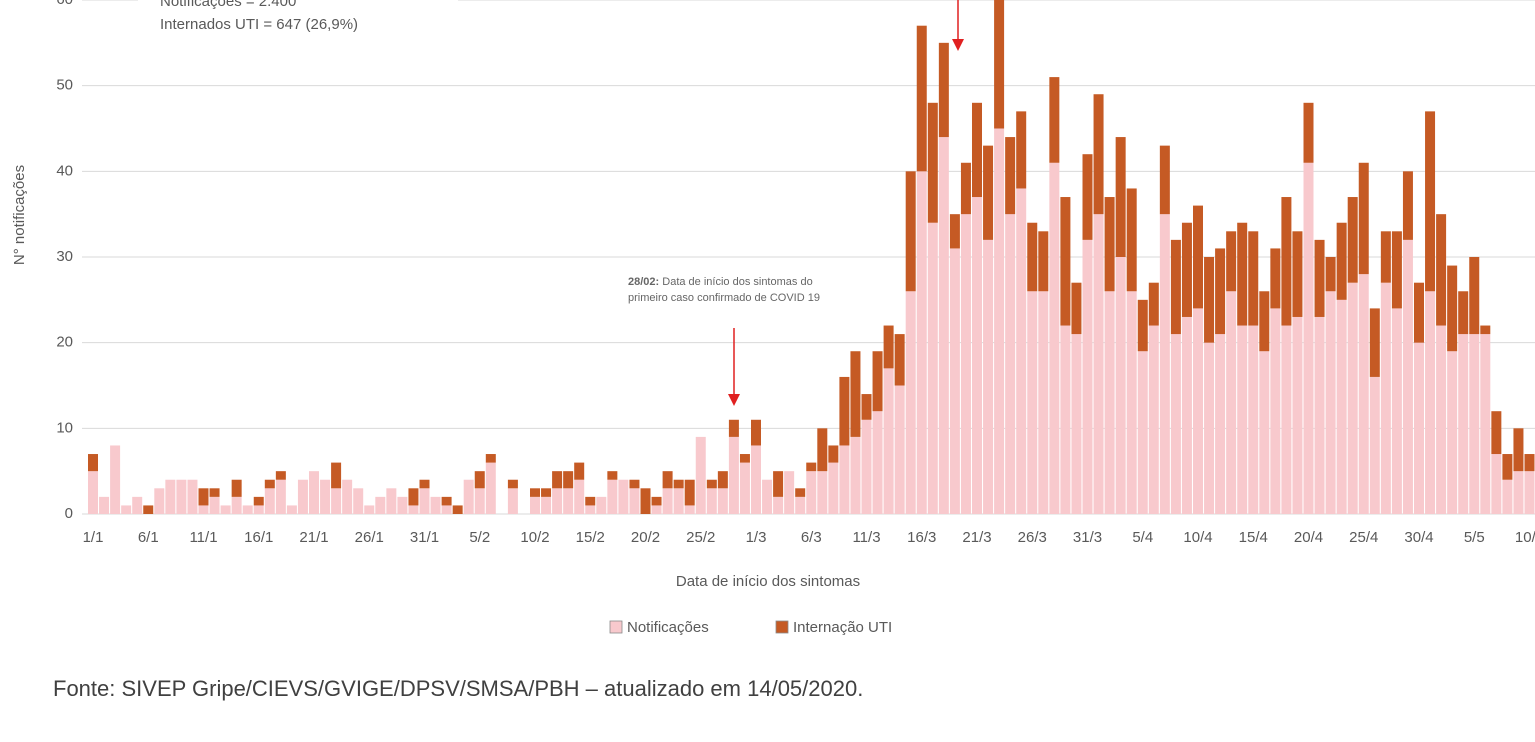 The width and height of the screenshot is (1535, 742). Describe the element at coordinates (737, 282) in the screenshot. I see `annotation-line: Data de início dos sintomas do` at that location.